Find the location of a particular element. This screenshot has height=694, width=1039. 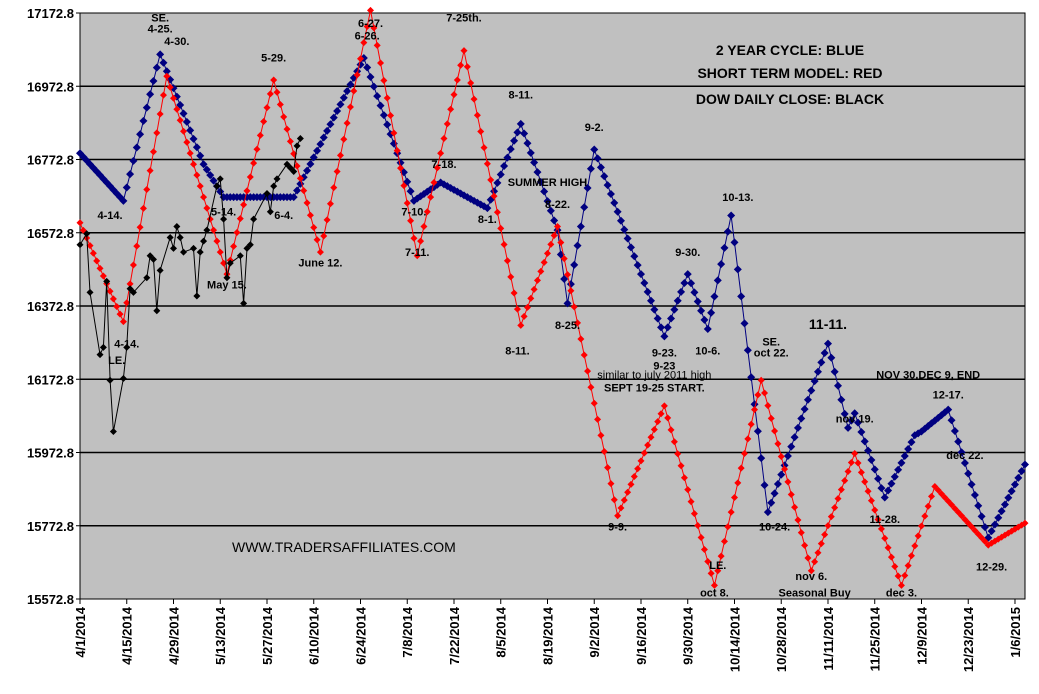

annotation: 9-9. is located at coordinates (617, 527).